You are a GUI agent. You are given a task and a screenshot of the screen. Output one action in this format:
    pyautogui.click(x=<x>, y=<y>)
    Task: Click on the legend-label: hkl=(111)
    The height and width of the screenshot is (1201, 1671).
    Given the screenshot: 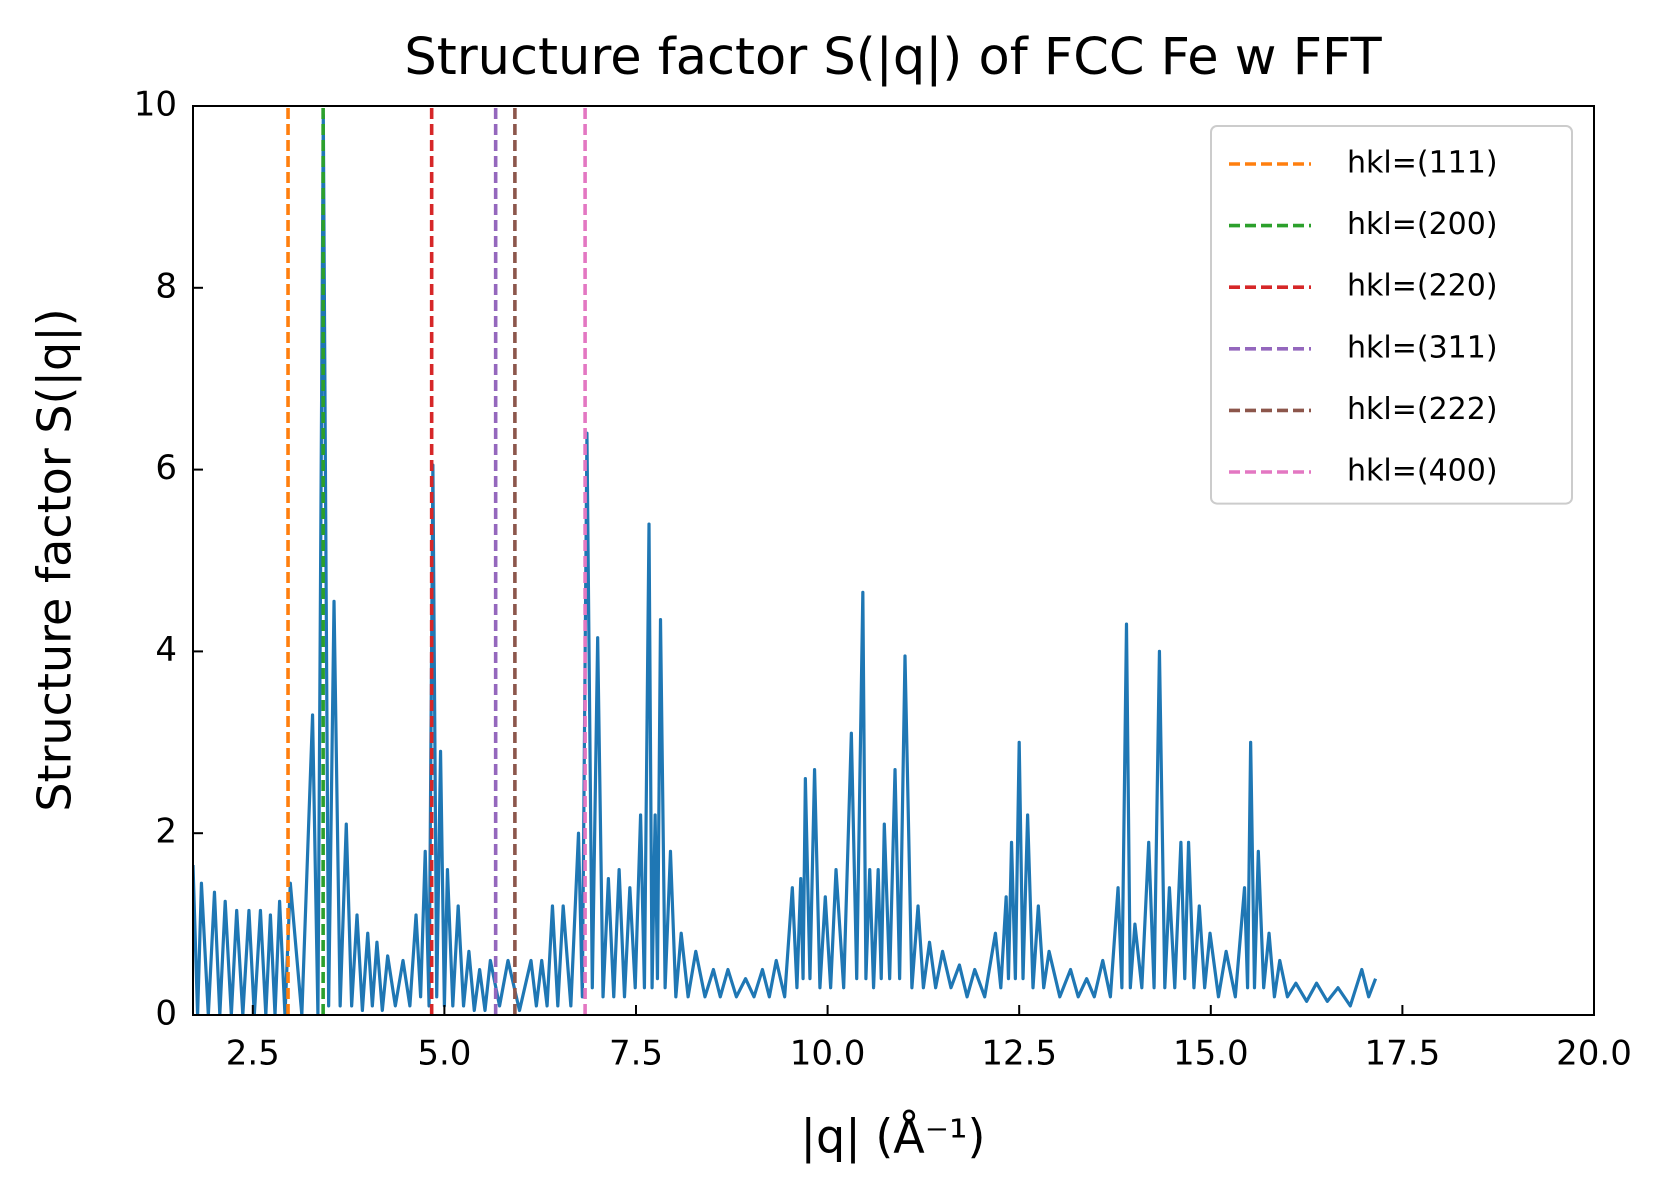 What is the action you would take?
    pyautogui.click(x=1422, y=163)
    